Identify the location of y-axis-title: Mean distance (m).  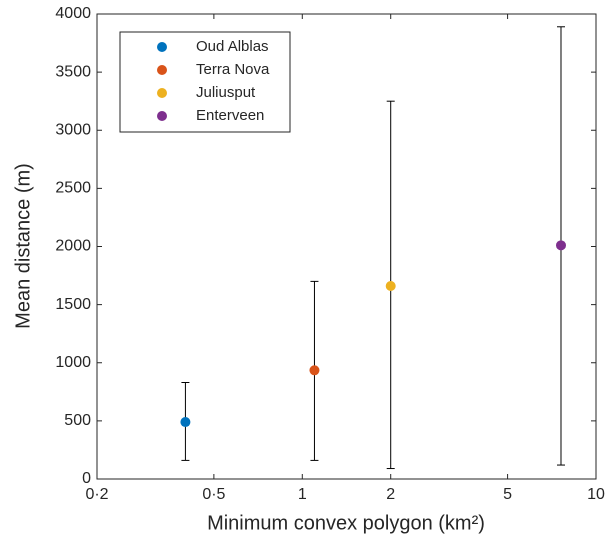
(23, 246).